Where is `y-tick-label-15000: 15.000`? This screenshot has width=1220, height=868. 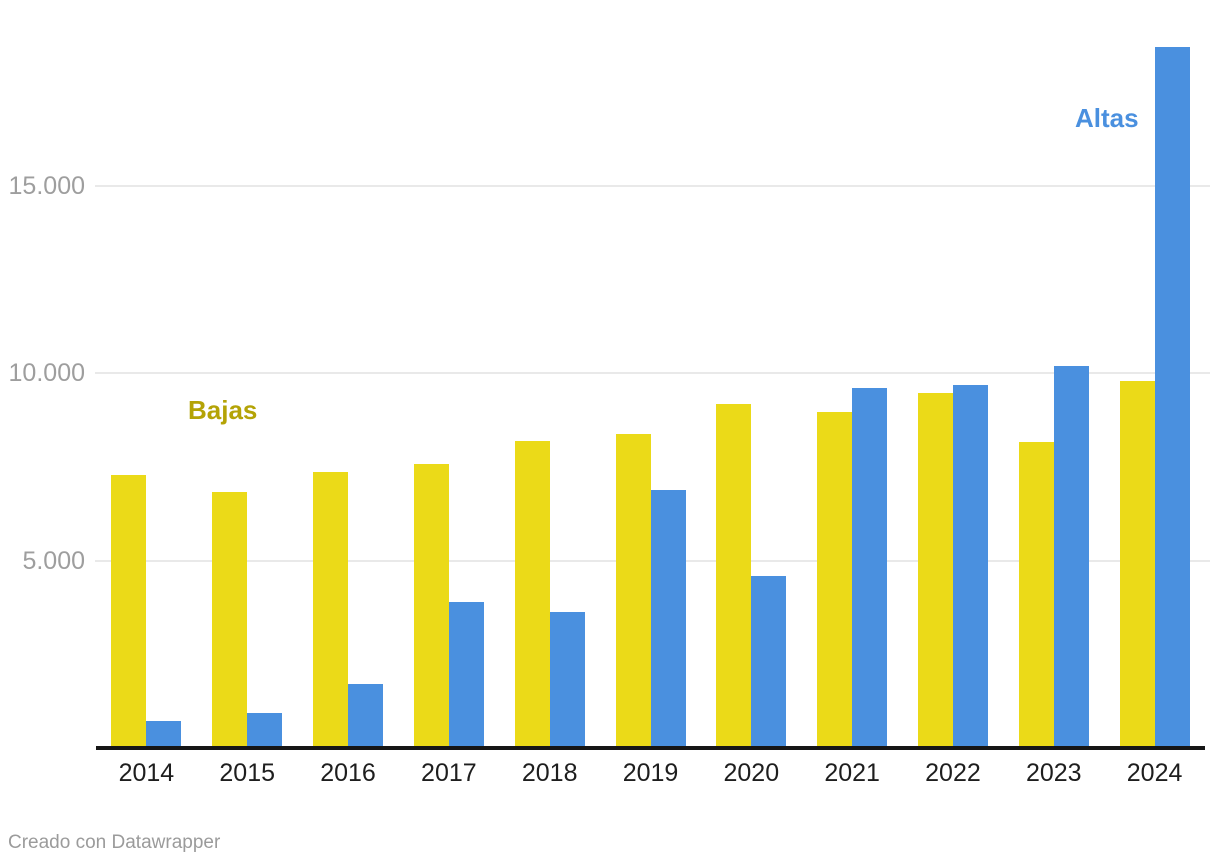
y-tick-label-15000: 15.000 is located at coordinates (46, 186).